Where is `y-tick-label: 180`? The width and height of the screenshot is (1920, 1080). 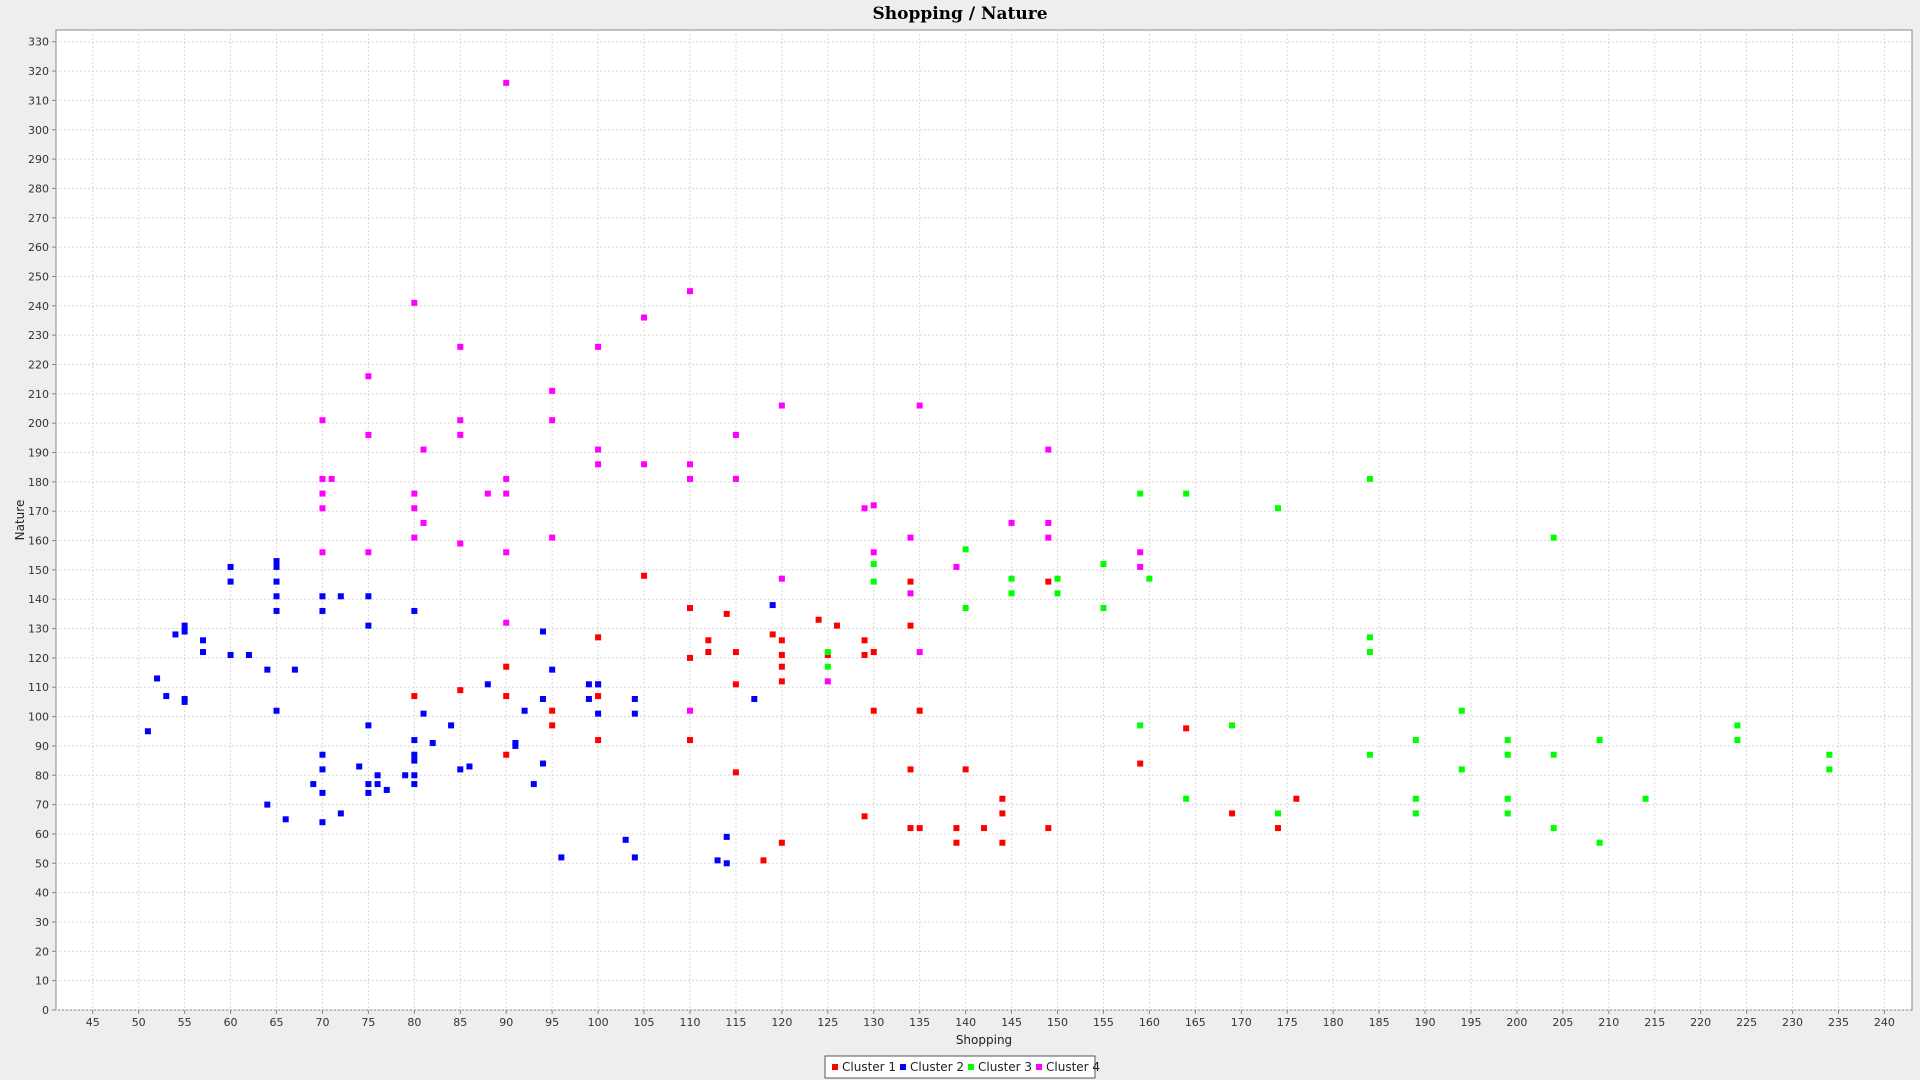
y-tick-label: 180 is located at coordinates (38, 482).